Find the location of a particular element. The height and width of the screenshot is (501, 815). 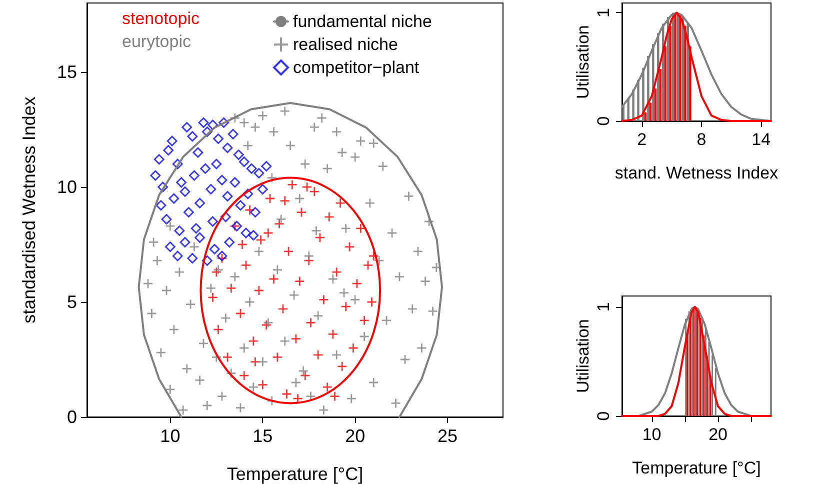

x-tick-label: 25 is located at coordinates (448, 436).